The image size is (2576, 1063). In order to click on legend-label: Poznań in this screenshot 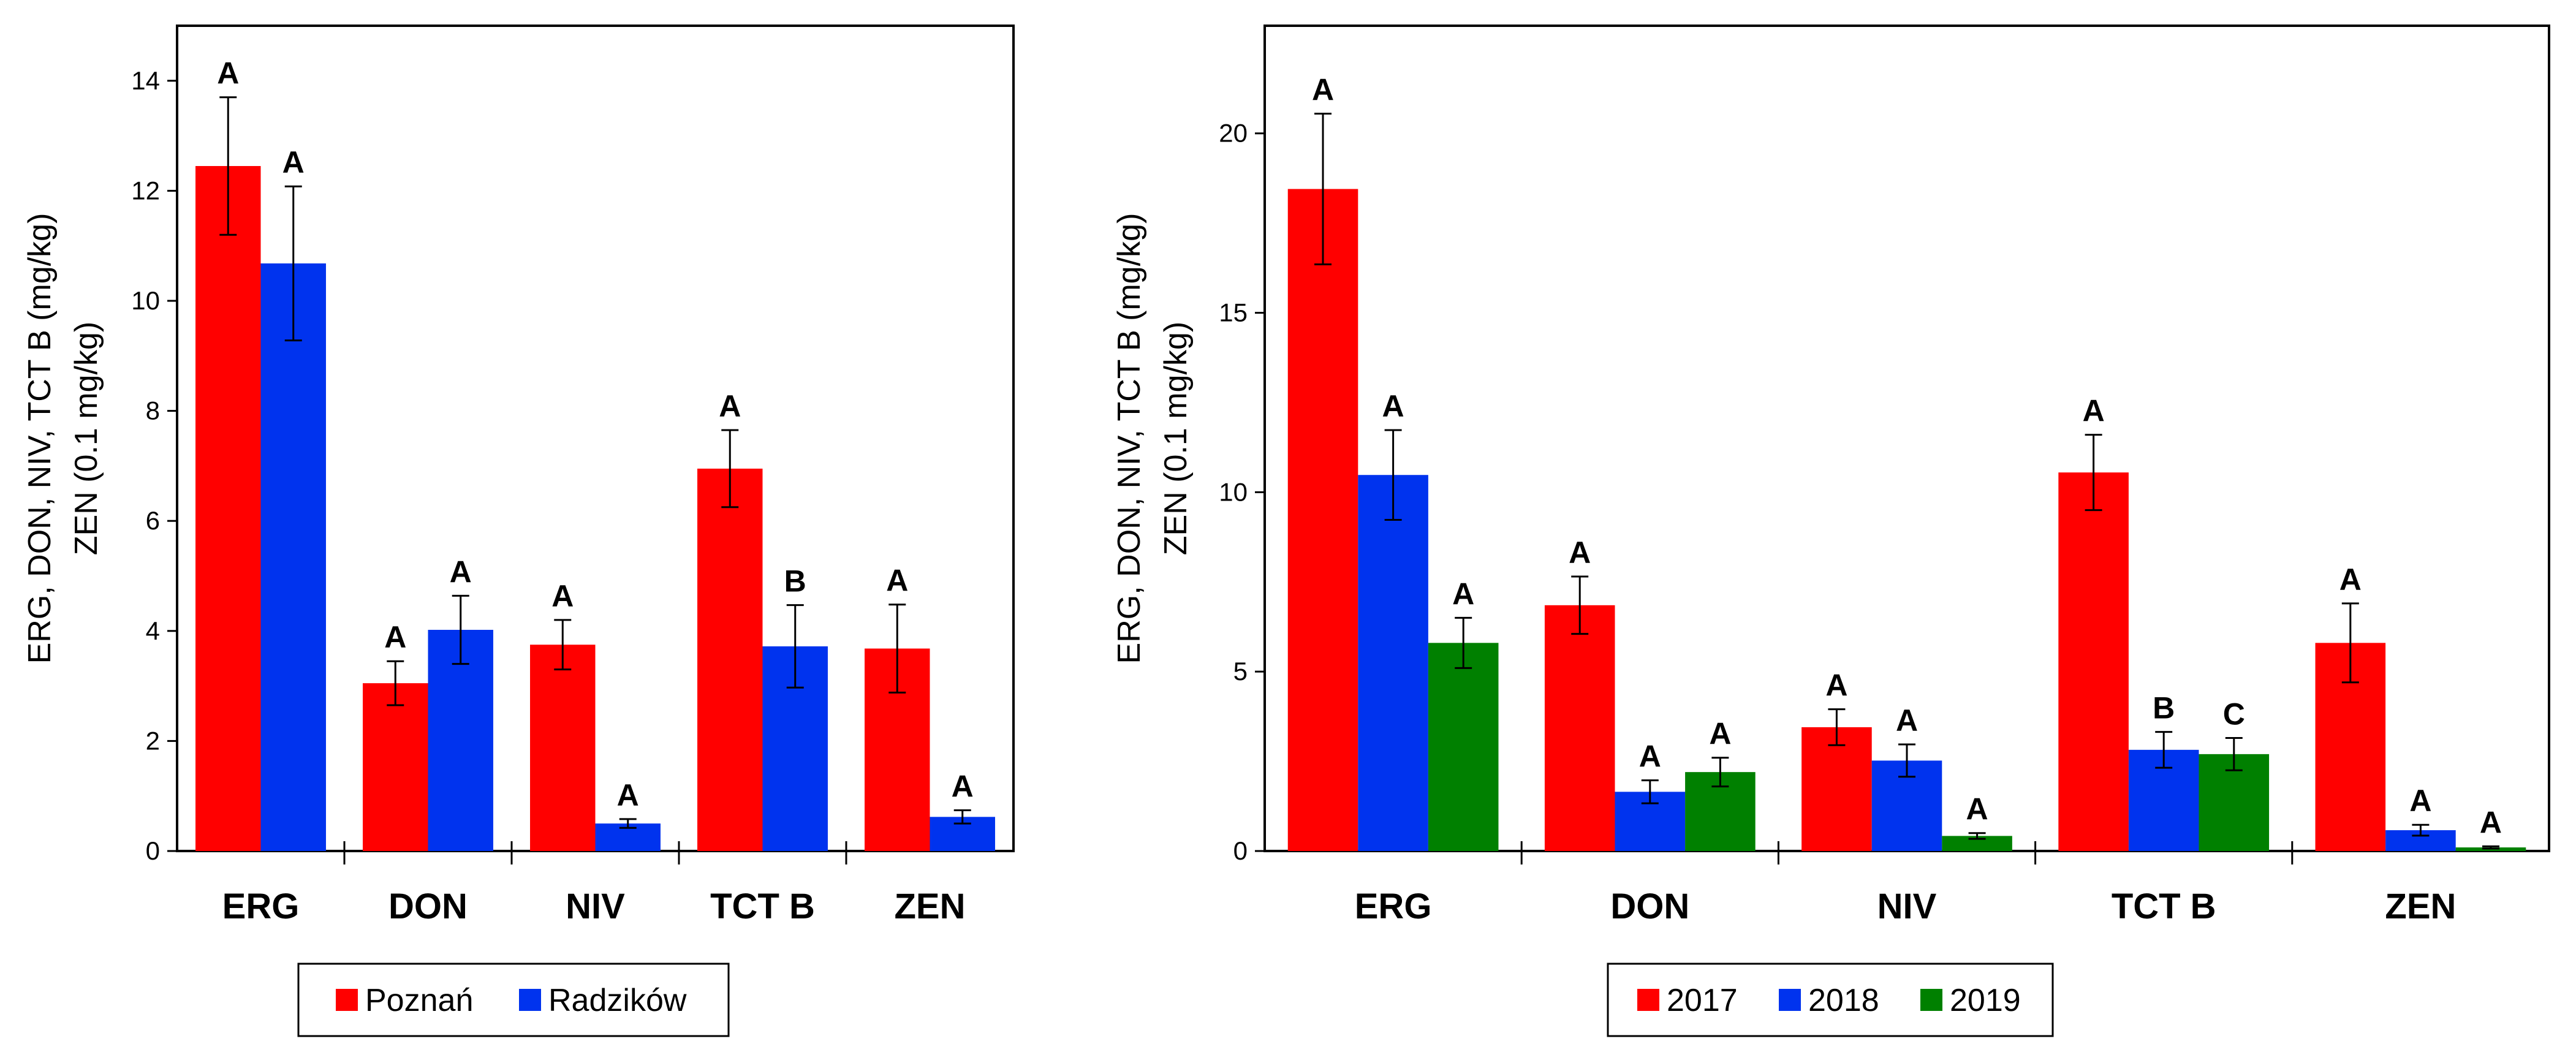, I will do `click(419, 1000)`.